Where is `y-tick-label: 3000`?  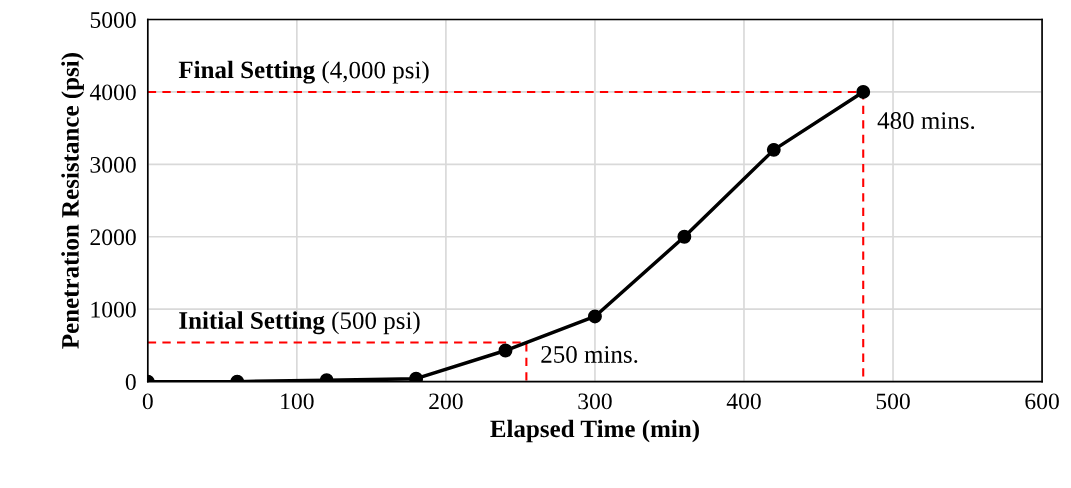
y-tick-label: 3000 is located at coordinates (113, 164).